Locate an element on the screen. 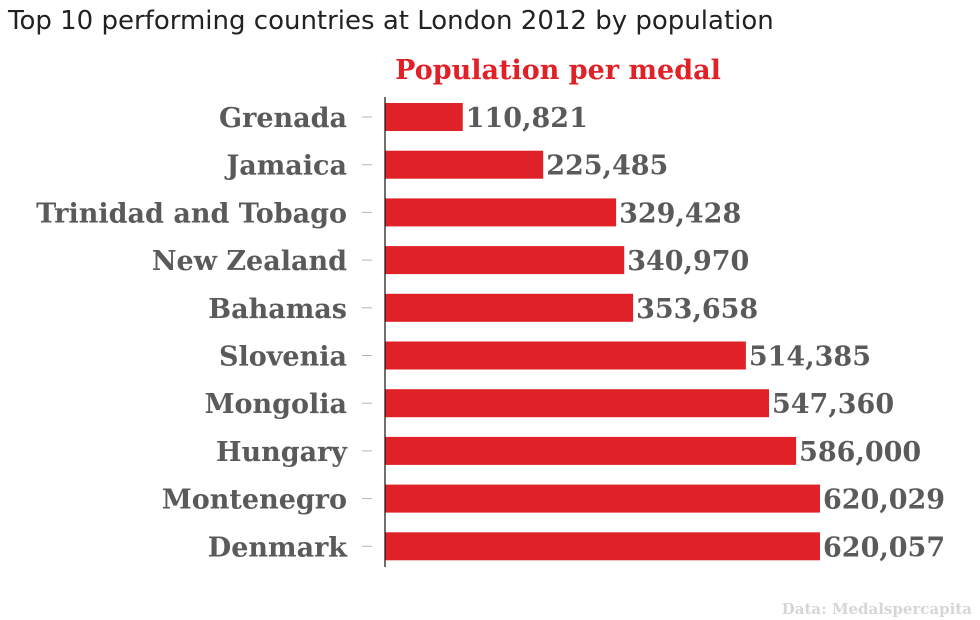 The height and width of the screenshot is (620, 980). source-note: Data: Medalspercapita is located at coordinates (877, 609).